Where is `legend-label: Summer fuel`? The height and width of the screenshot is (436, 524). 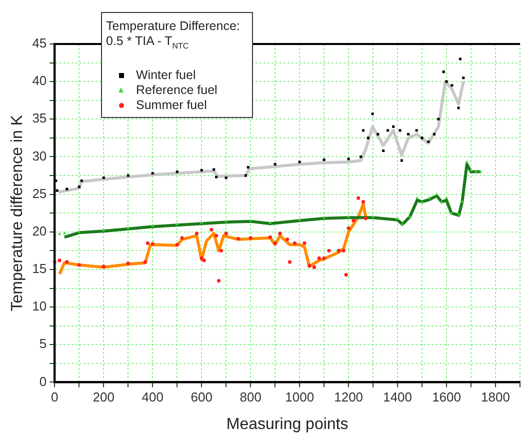
legend-label: Summer fuel is located at coordinates (171, 105).